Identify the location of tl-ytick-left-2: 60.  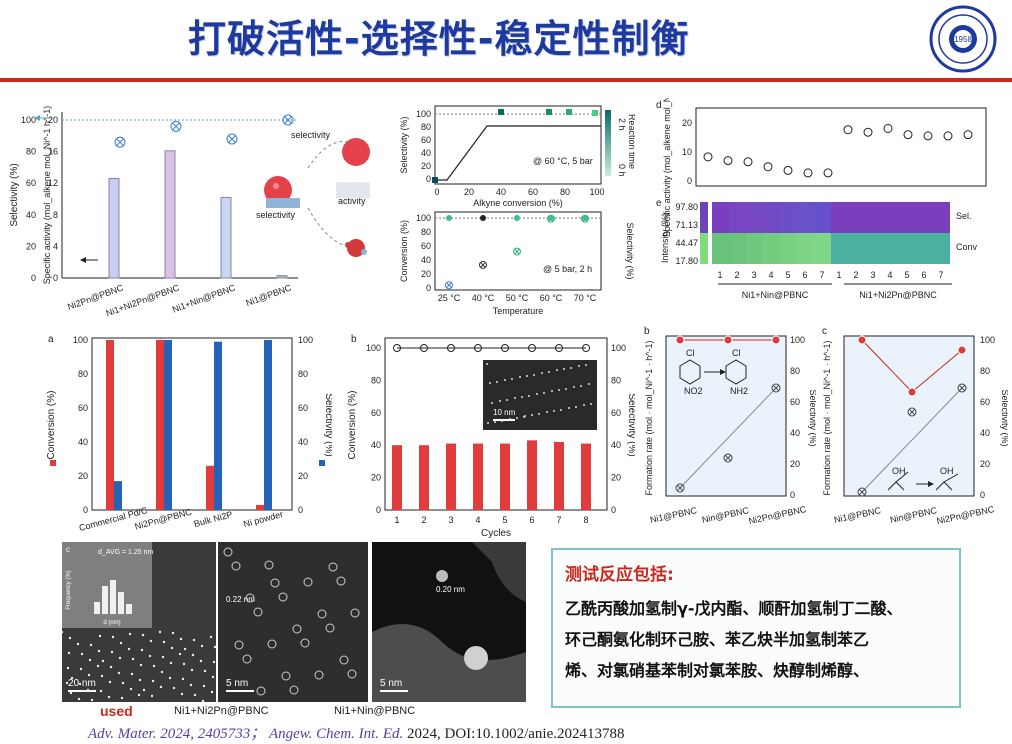
(31, 183).